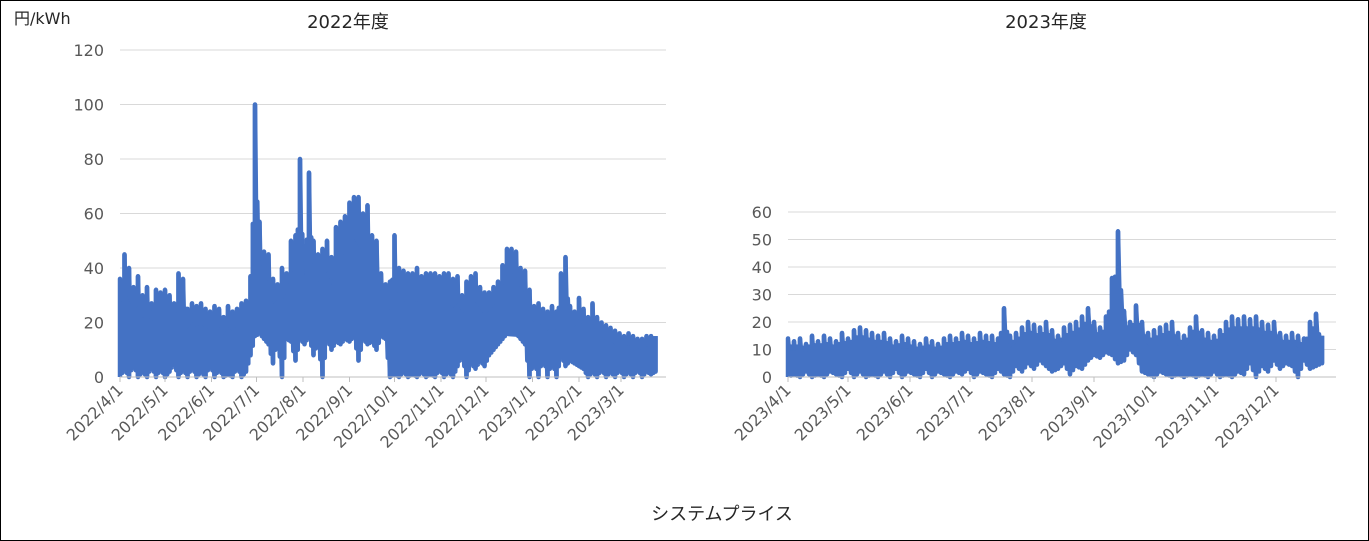  Describe the element at coordinates (88, 50) in the screenshot. I see `y-tick-label: 120` at that location.